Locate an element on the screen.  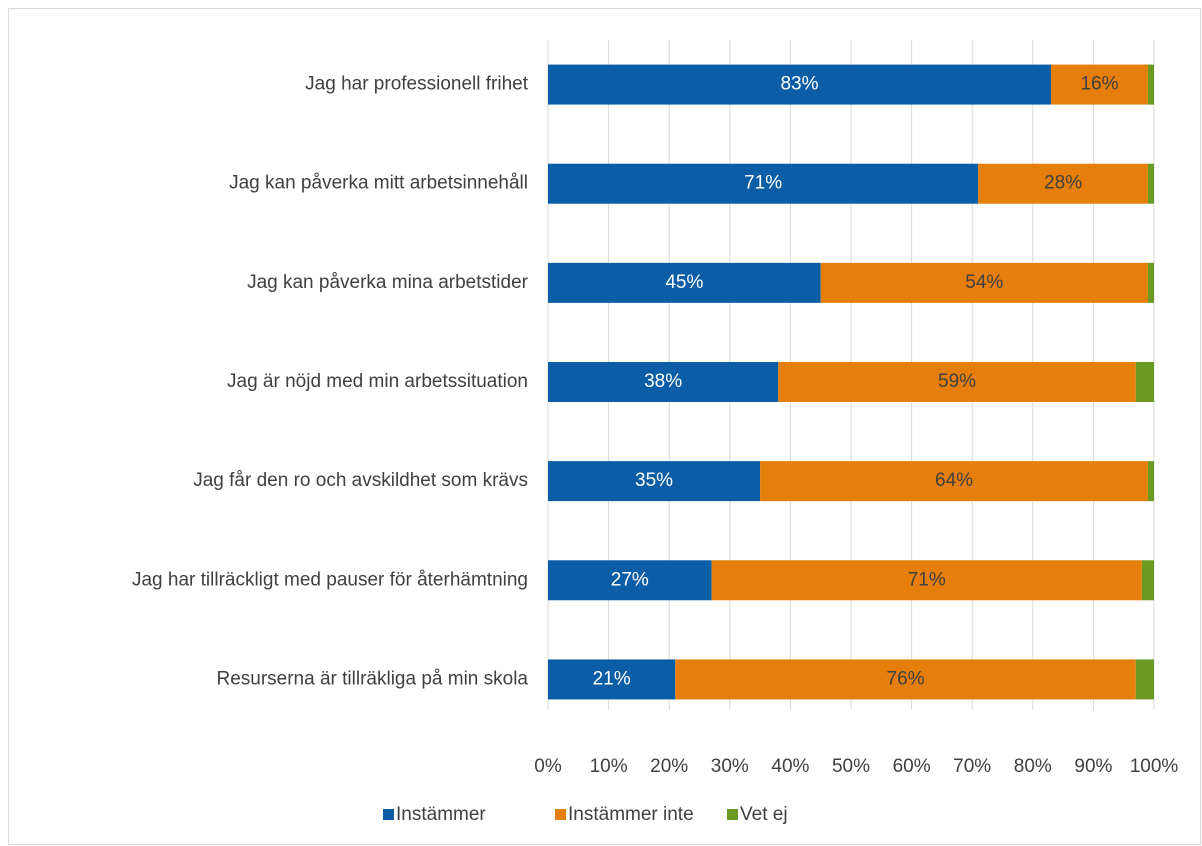
data-label: 83% is located at coordinates (799, 84).